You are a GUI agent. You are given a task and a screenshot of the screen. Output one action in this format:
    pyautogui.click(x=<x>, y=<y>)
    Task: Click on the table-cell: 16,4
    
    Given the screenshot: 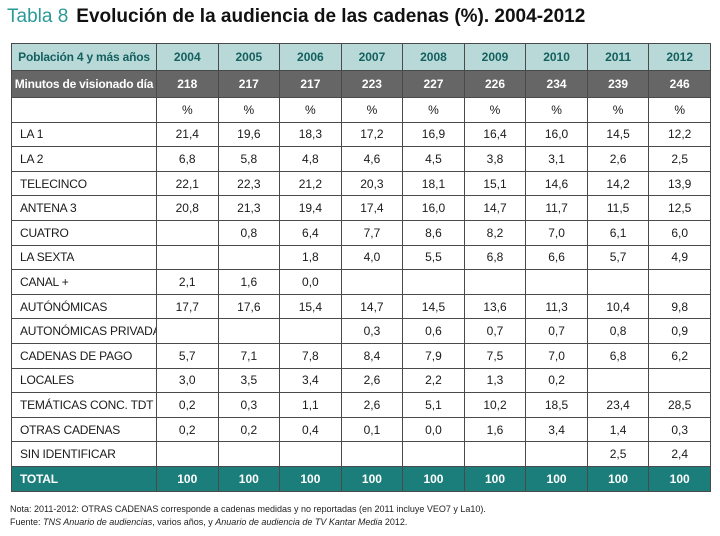 What is the action you would take?
    pyautogui.click(x=495, y=134)
    